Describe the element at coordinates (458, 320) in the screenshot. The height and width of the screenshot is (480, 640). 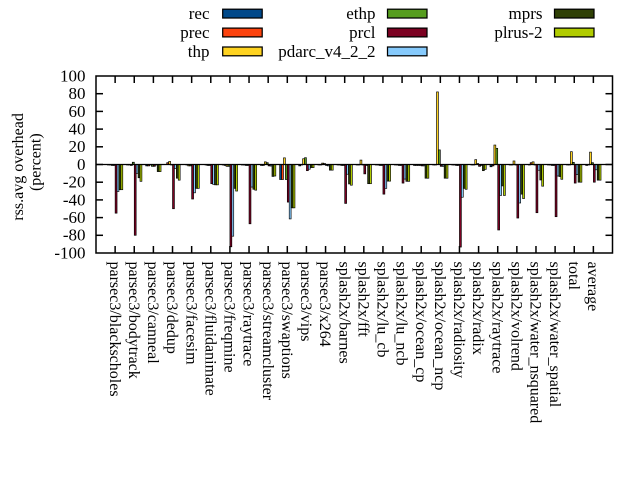
I see `svg-text: splash2x/radiosity` at that location.